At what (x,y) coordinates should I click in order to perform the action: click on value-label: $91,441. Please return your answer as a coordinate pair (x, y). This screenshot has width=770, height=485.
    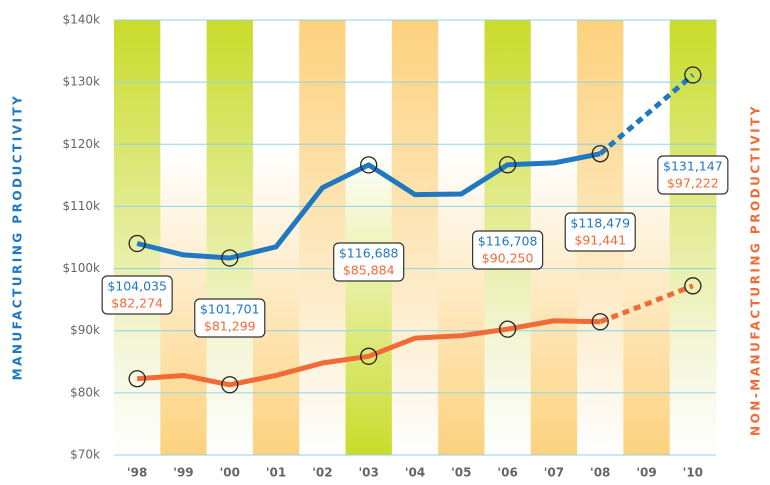
    Looking at the image, I should click on (600, 240).